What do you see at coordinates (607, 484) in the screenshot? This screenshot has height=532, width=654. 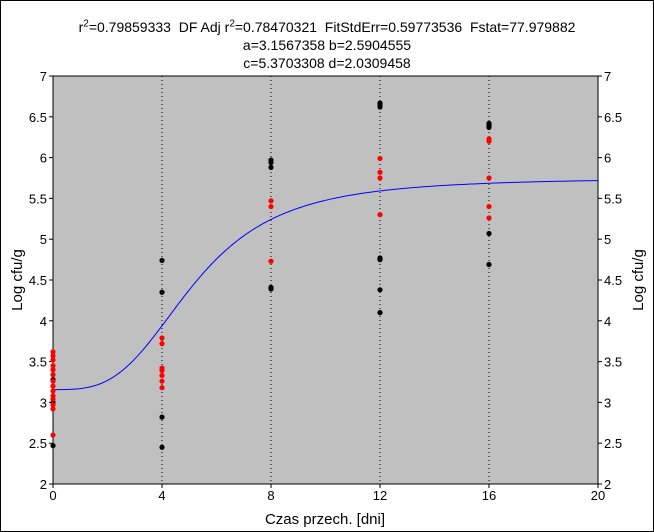 I see `y-tick-label-right-0: 2` at bounding box center [607, 484].